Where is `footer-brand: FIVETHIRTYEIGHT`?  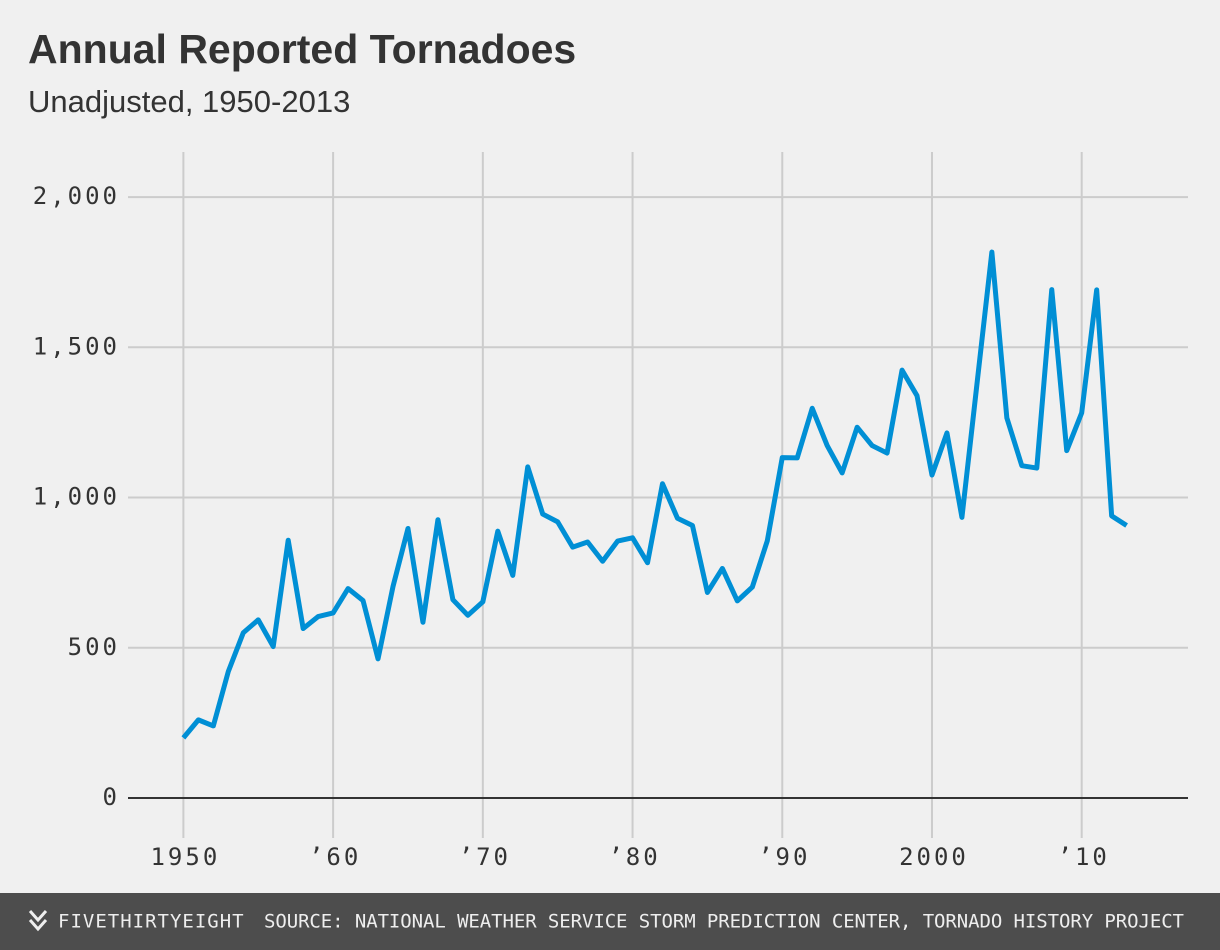 footer-brand: FIVETHIRTYEIGHT is located at coordinates (151, 922).